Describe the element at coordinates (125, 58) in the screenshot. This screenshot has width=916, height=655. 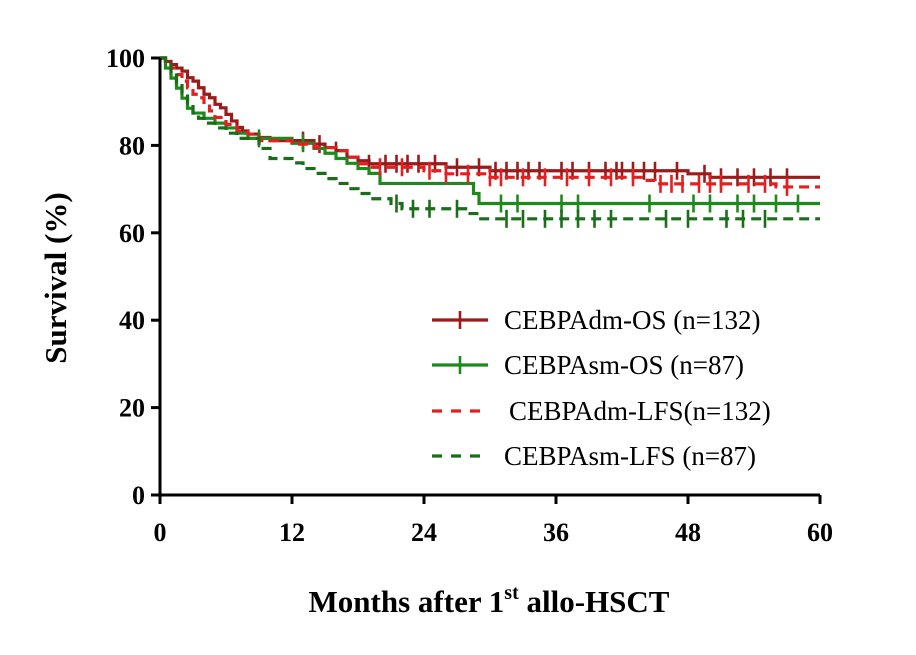
I see `y-tick-label-100: 100` at that location.